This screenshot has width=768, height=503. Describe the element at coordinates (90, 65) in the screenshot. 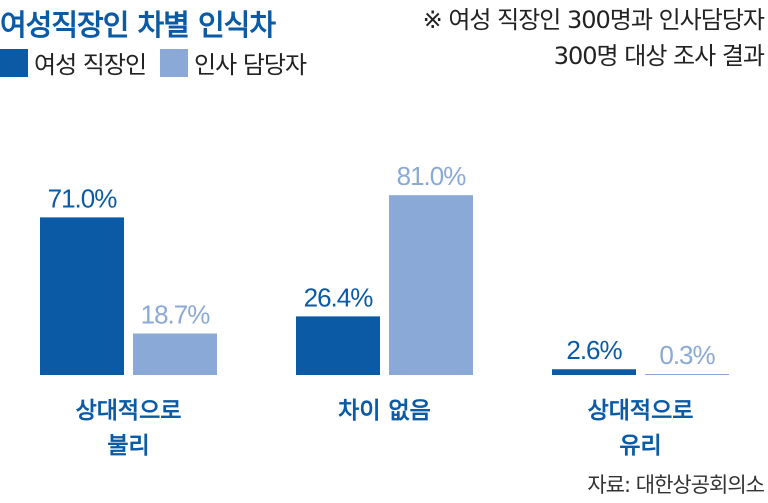

I see `legend-label: 여성 직장인` at that location.